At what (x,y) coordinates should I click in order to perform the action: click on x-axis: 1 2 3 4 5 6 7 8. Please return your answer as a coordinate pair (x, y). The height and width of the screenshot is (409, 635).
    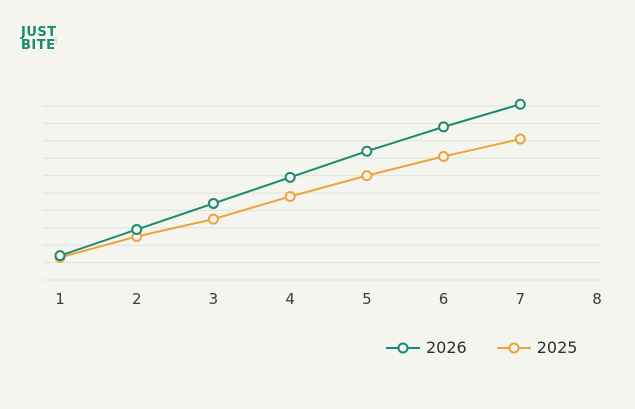
    Looking at the image, I should click on (328, 299).